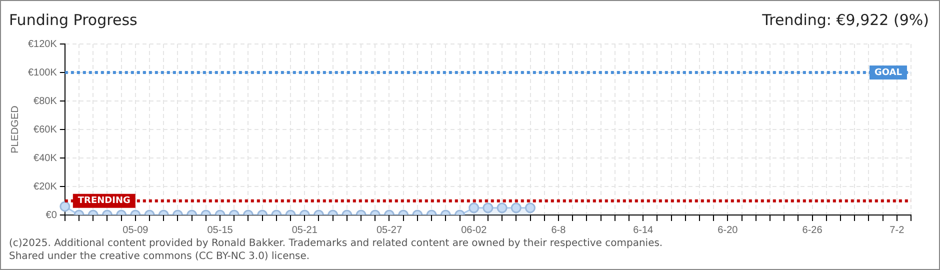 The image size is (940, 270). Describe the element at coordinates (474, 230) in the screenshot. I see `x-tick-label: 06-02` at that location.